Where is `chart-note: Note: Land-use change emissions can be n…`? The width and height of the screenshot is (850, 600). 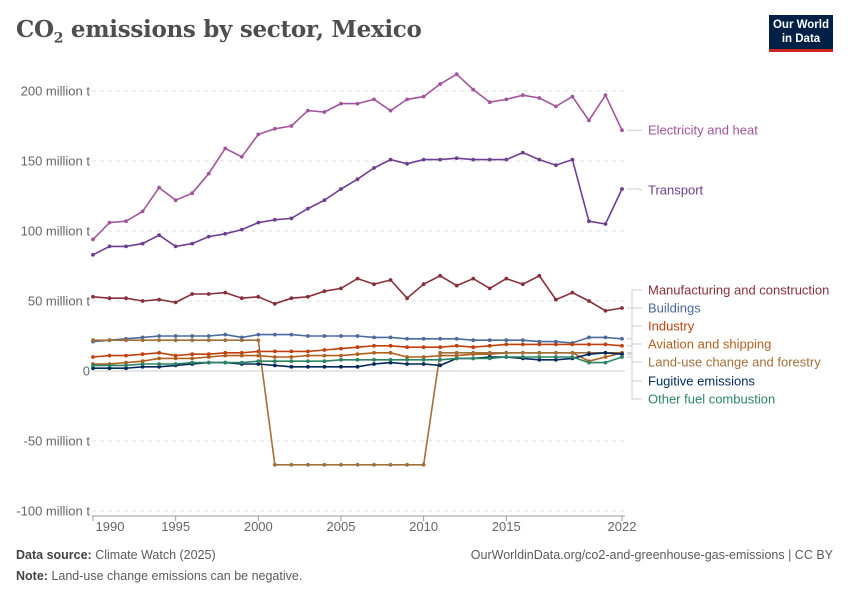 chart-note: Note: Land-use change emissions can be n… is located at coordinates (159, 576).